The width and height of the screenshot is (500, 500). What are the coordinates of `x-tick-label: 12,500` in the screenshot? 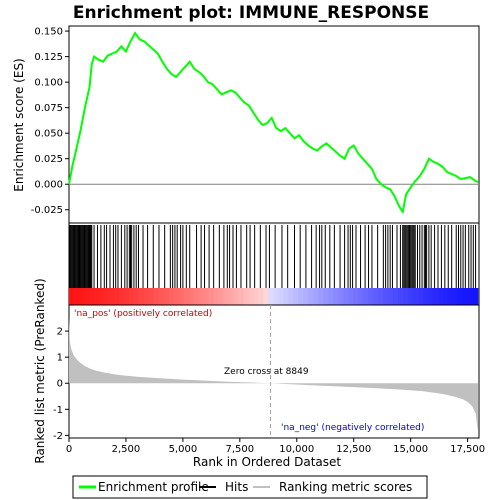 It's located at (353, 449).